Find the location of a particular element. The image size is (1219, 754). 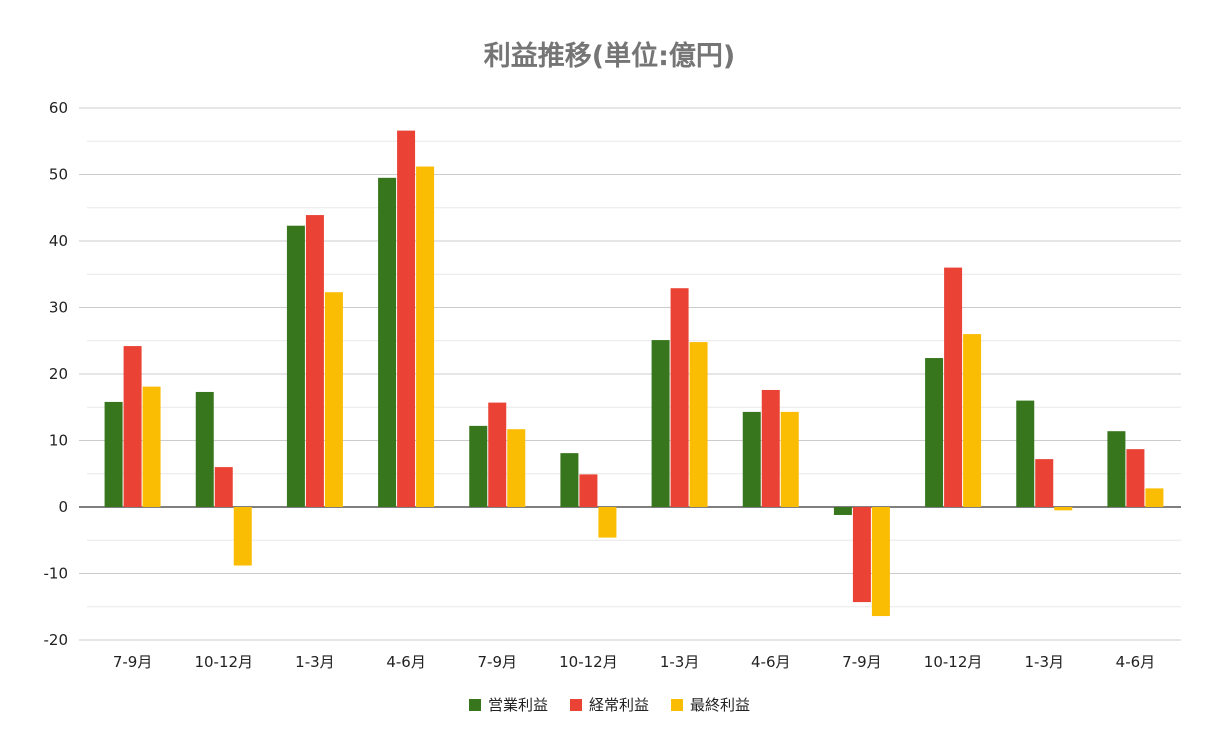

y-tick-label: 10 is located at coordinates (58, 441).